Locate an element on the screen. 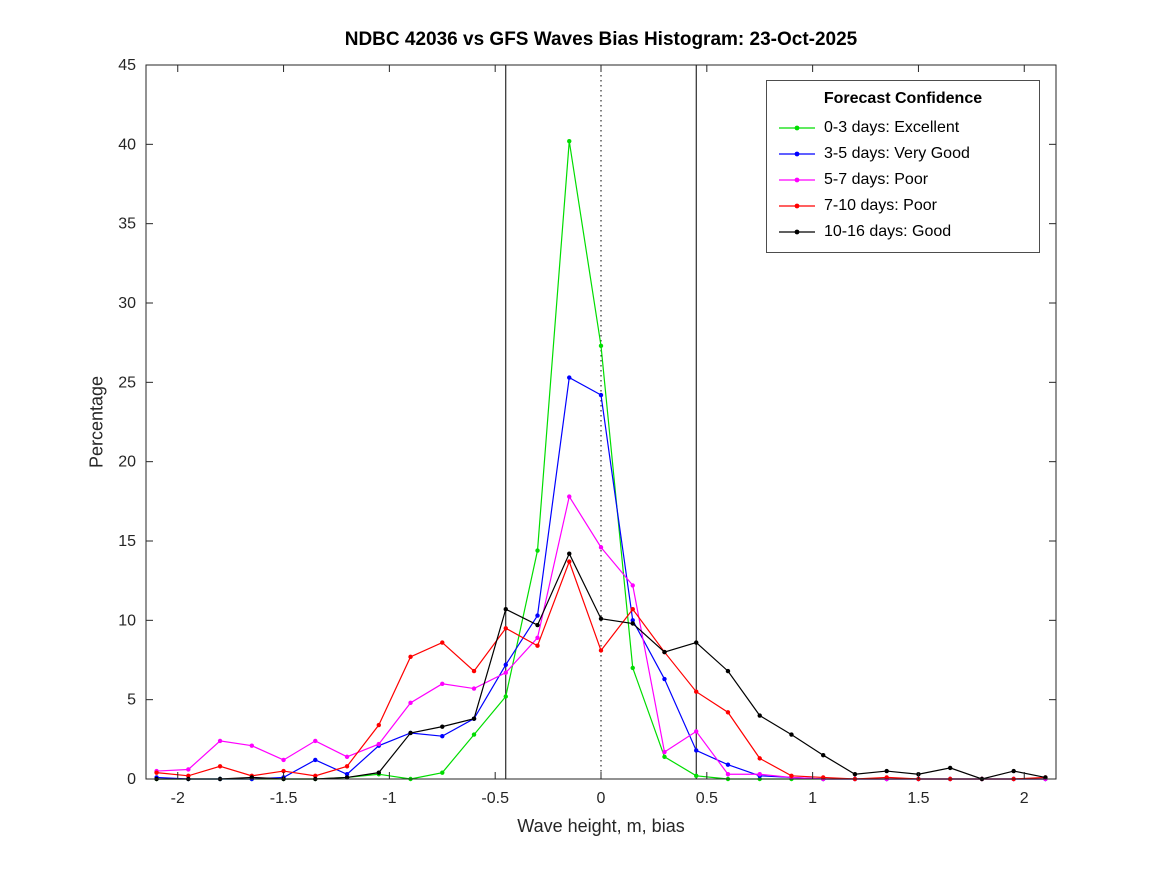 This screenshot has width=1167, height=875. legend-item: 0-3 days: Excellent is located at coordinates (903, 128).